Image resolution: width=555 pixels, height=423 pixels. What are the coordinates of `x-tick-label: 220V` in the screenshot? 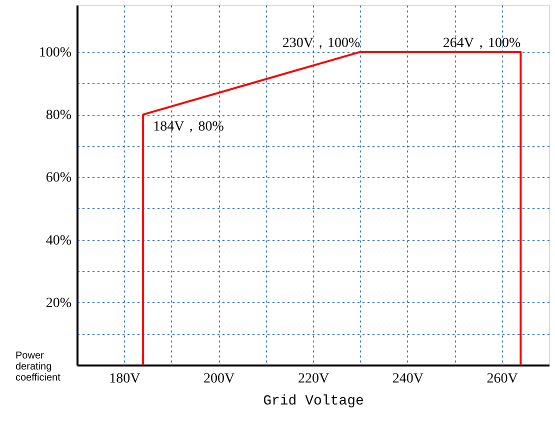 It's located at (314, 379).